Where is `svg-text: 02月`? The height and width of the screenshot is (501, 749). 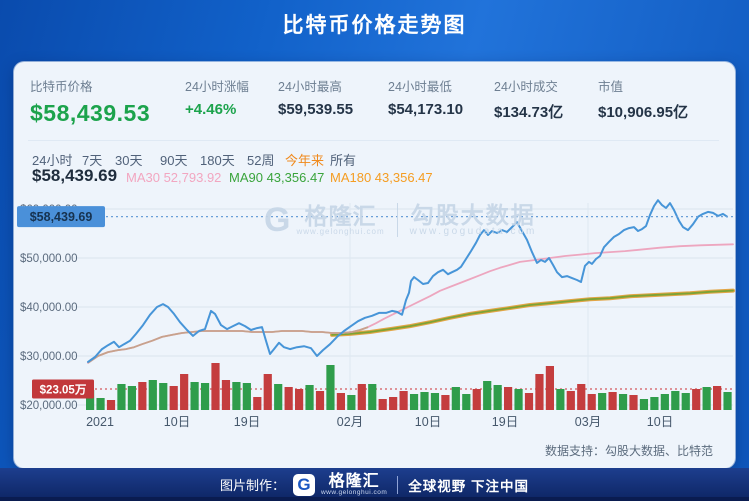
svg-text: 02月 is located at coordinates (350, 422).